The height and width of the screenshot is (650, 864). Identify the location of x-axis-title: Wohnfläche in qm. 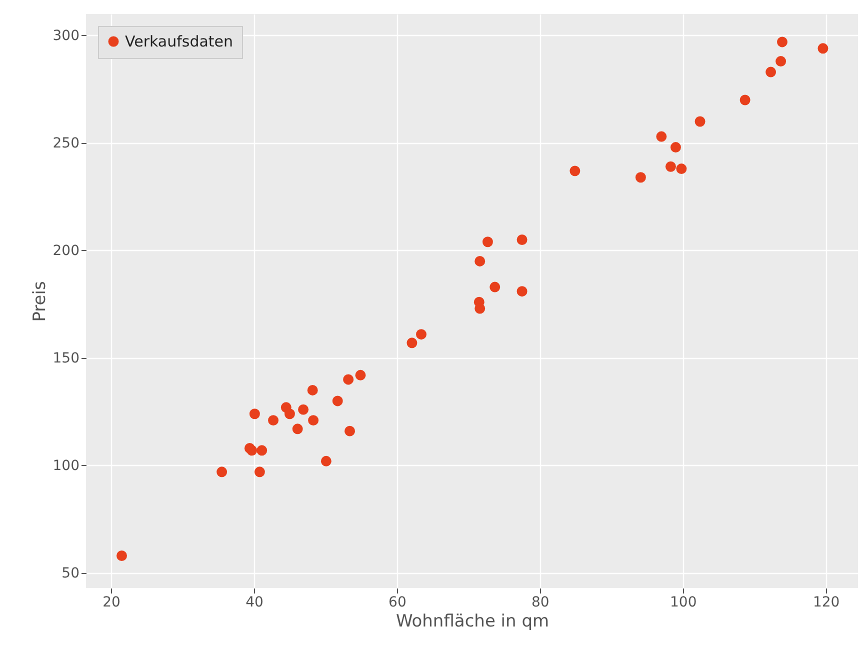
(473, 622).